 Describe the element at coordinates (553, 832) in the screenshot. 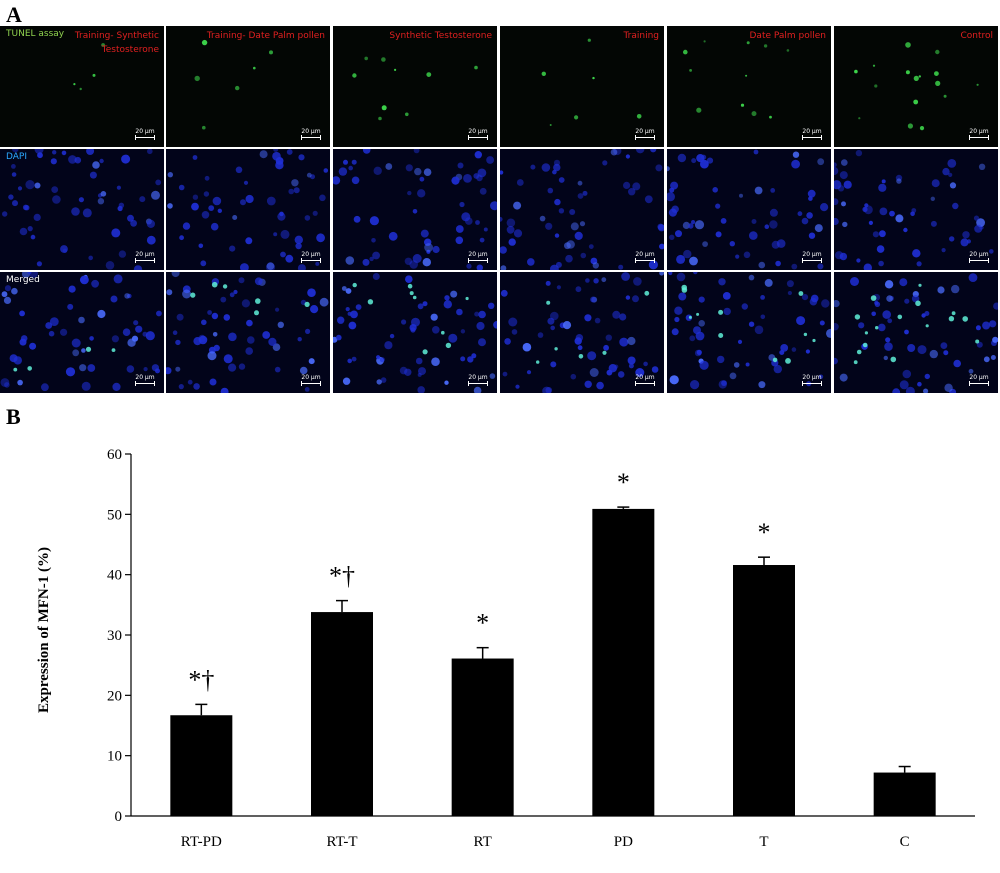

I see `x-axis: RT-PD RT-T RT PD T C` at that location.